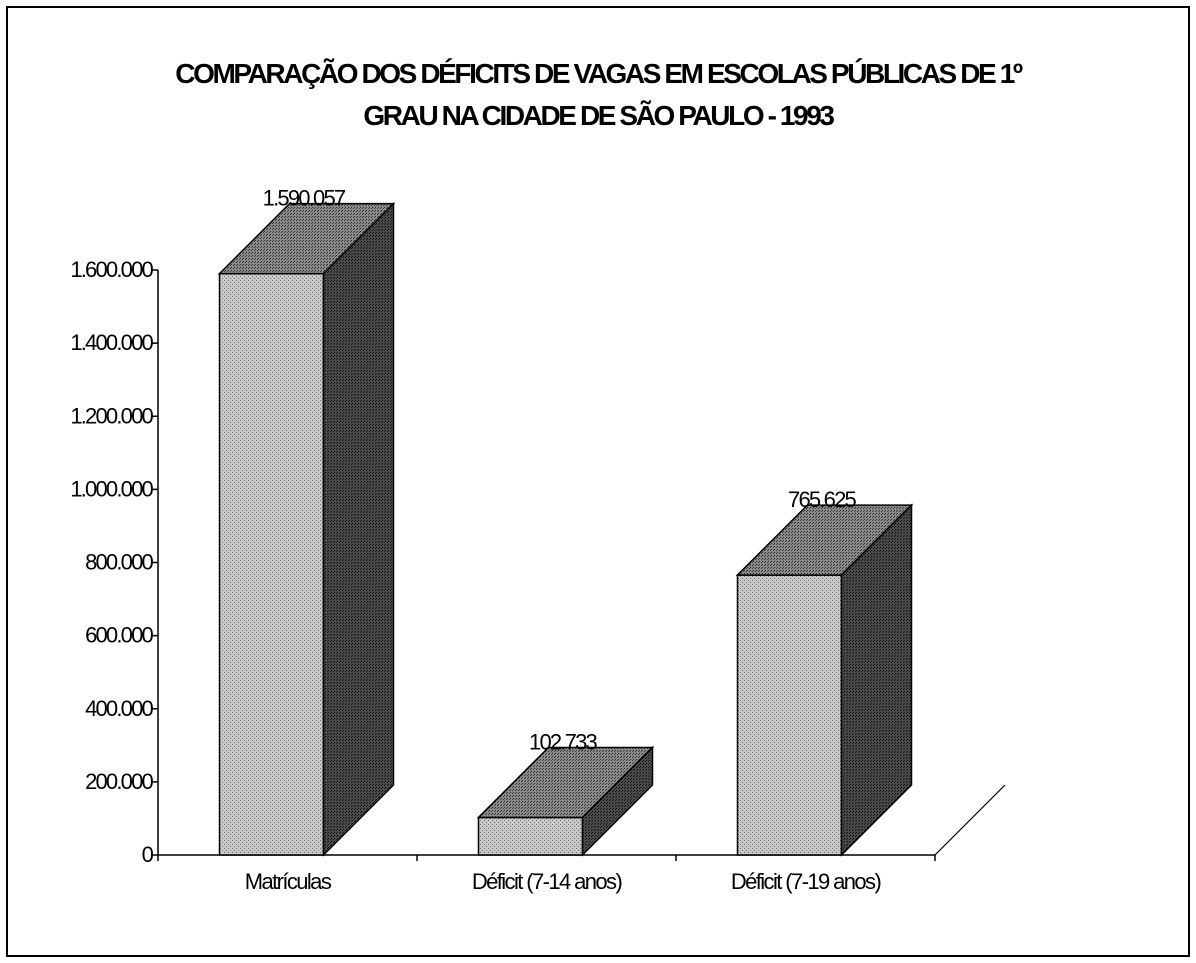 Image resolution: width=1196 pixels, height=963 pixels. What do you see at coordinates (111, 415) in the screenshot?
I see `y-tick-label: 1.200.000` at bounding box center [111, 415].